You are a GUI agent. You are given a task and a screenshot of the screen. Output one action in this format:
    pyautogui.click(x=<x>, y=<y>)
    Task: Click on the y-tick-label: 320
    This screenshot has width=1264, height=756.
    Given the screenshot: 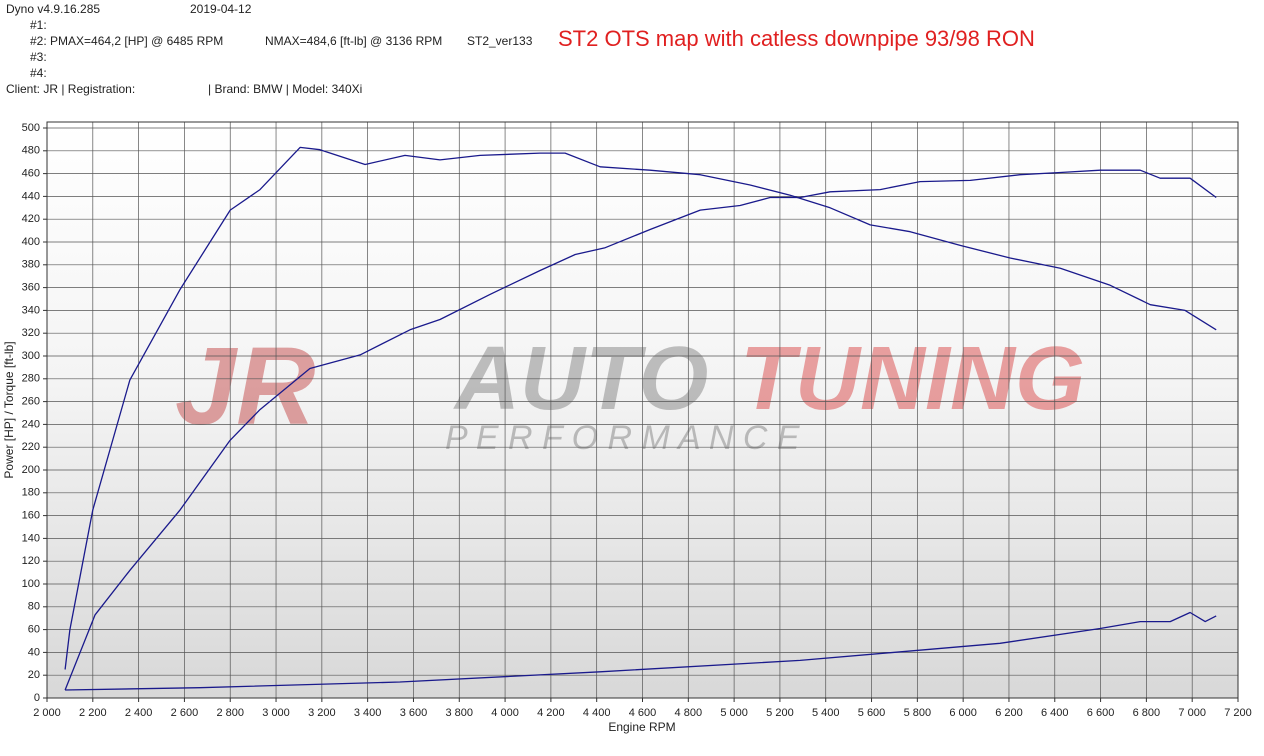 What is the action you would take?
    pyautogui.click(x=31, y=333)
    